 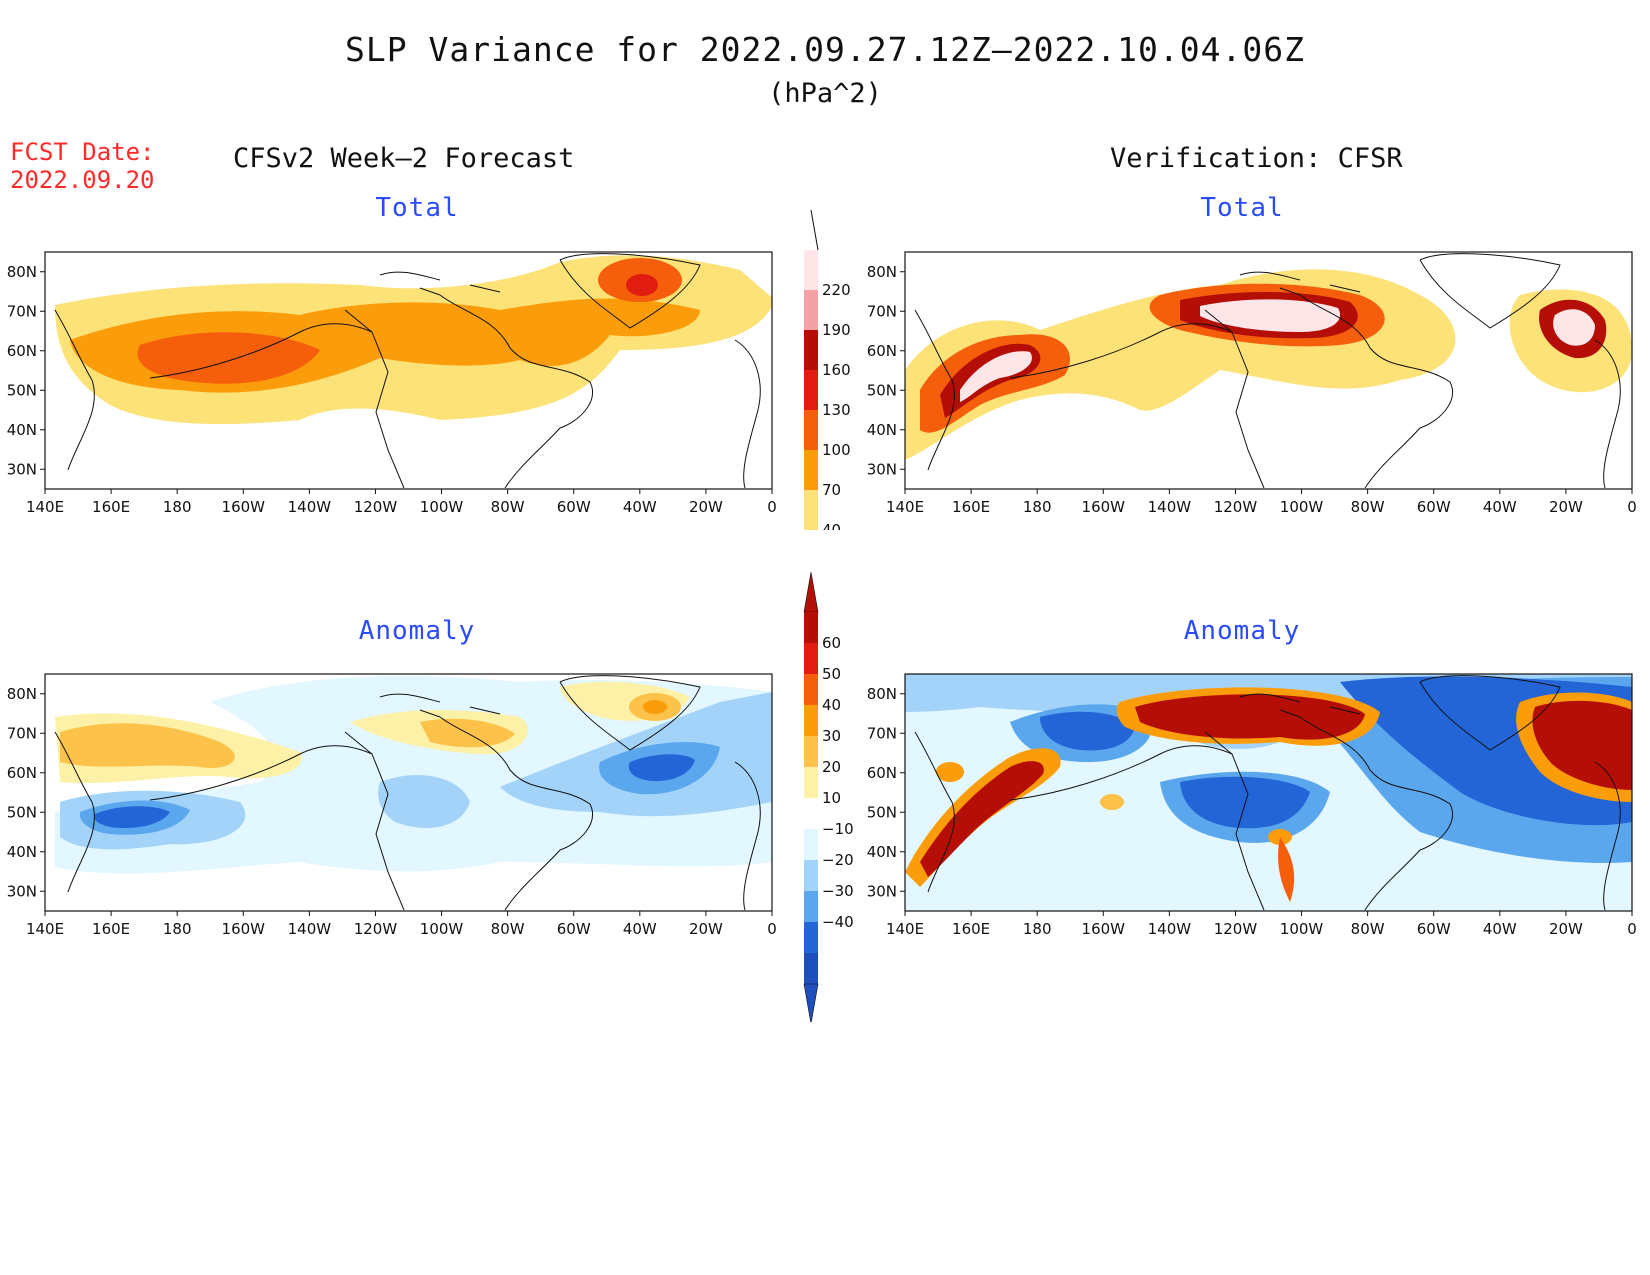 What do you see at coordinates (831, 490) in the screenshot?
I see `colorbar-label: 70` at bounding box center [831, 490].